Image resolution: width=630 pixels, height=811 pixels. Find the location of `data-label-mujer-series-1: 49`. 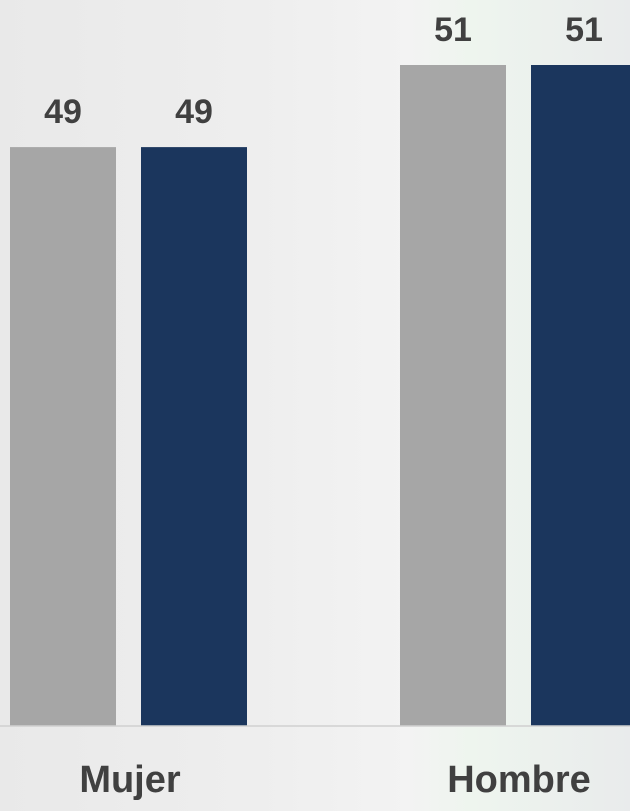

data-label-mujer-series-1: 49 is located at coordinates (63, 112).